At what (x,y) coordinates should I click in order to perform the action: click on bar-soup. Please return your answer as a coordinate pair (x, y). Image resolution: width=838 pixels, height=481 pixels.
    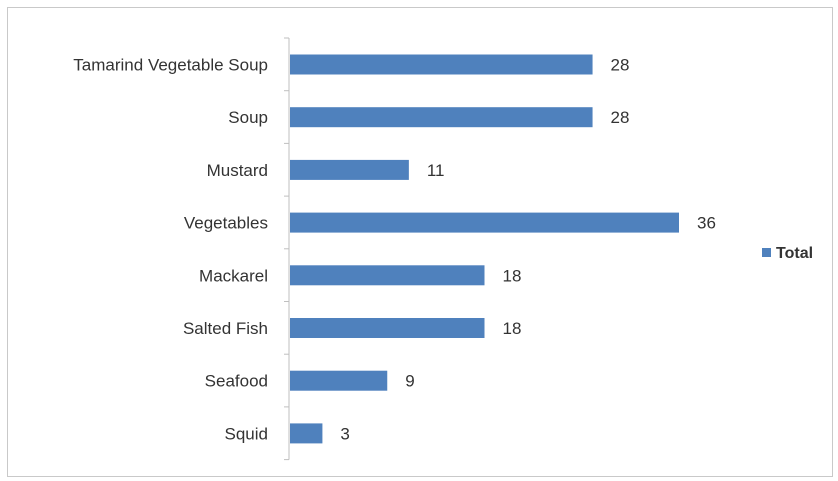
    Looking at the image, I should click on (441, 117).